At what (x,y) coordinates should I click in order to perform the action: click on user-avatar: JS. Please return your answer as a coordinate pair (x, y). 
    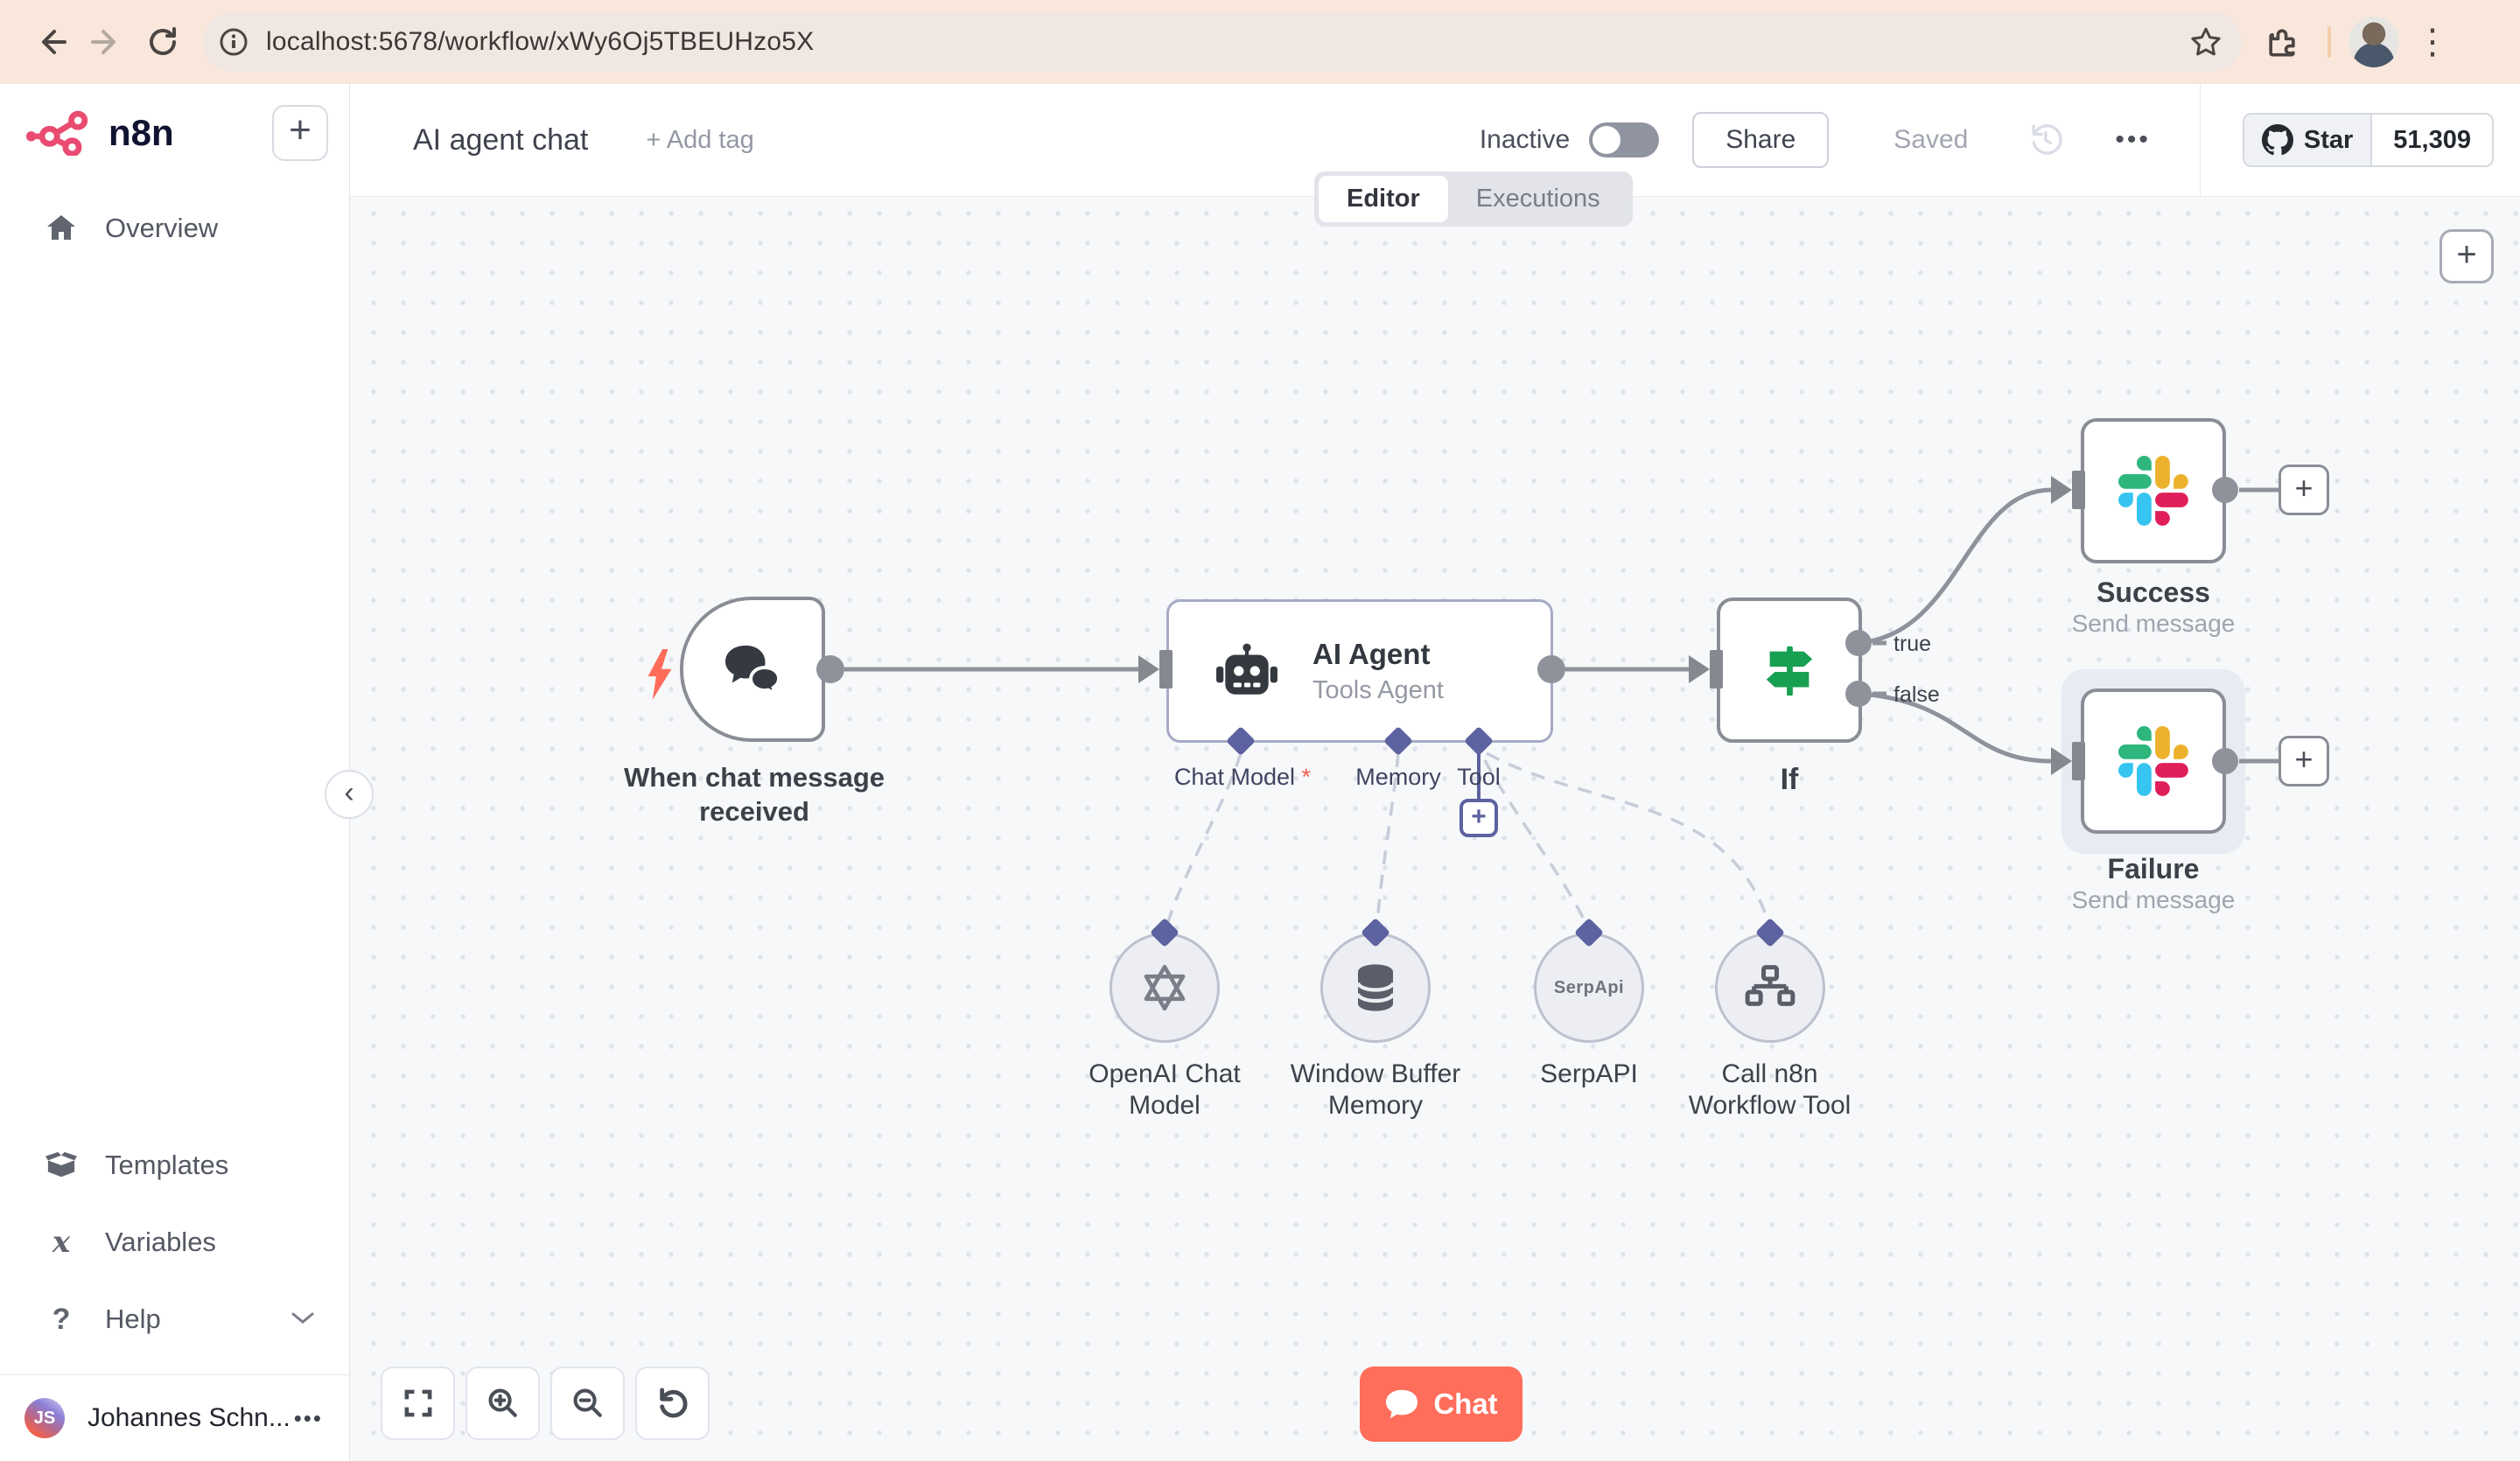
    Looking at the image, I should click on (44, 1418).